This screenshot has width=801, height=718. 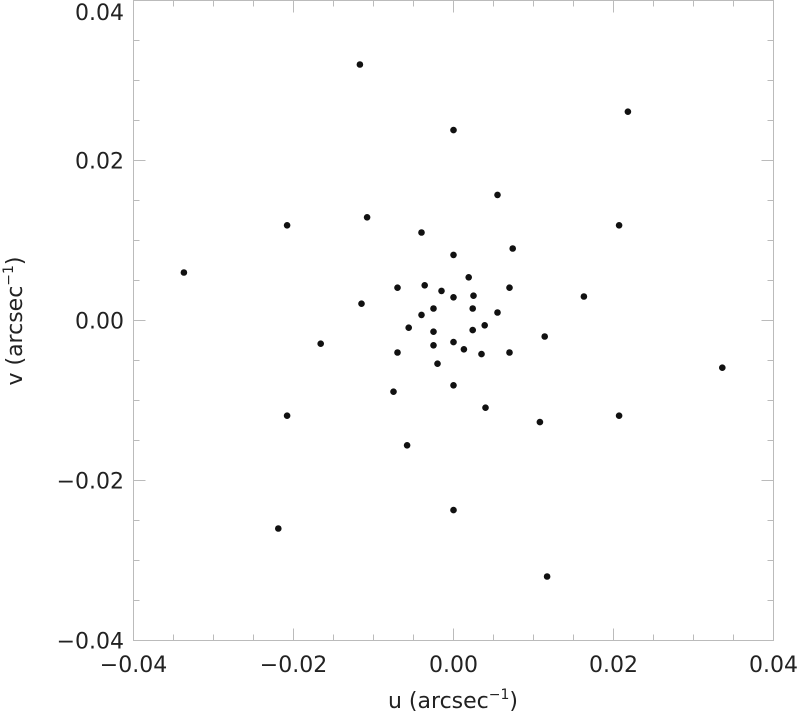 I want to click on y-tick-label: 0.04, so click(x=99, y=13).